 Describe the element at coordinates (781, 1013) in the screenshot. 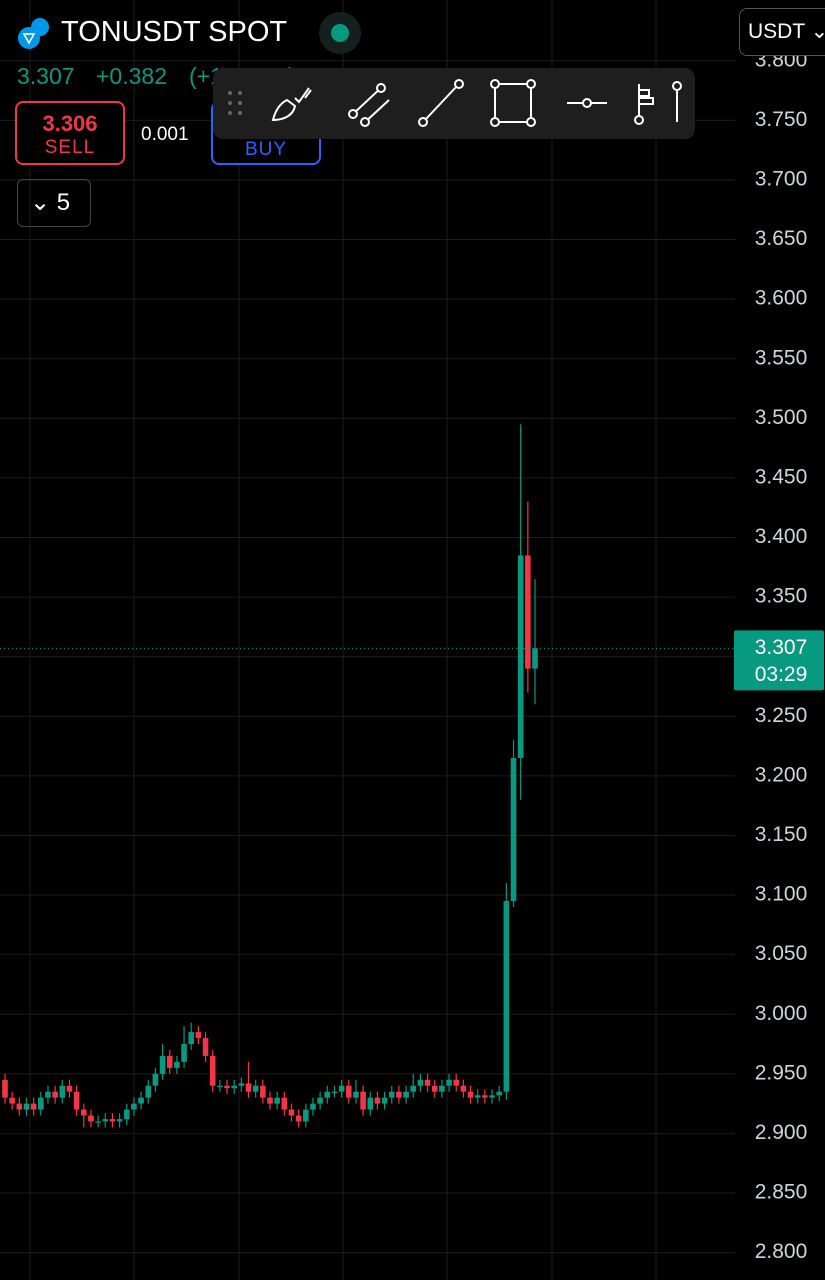

I see `y-tick-label: 3.000` at that location.